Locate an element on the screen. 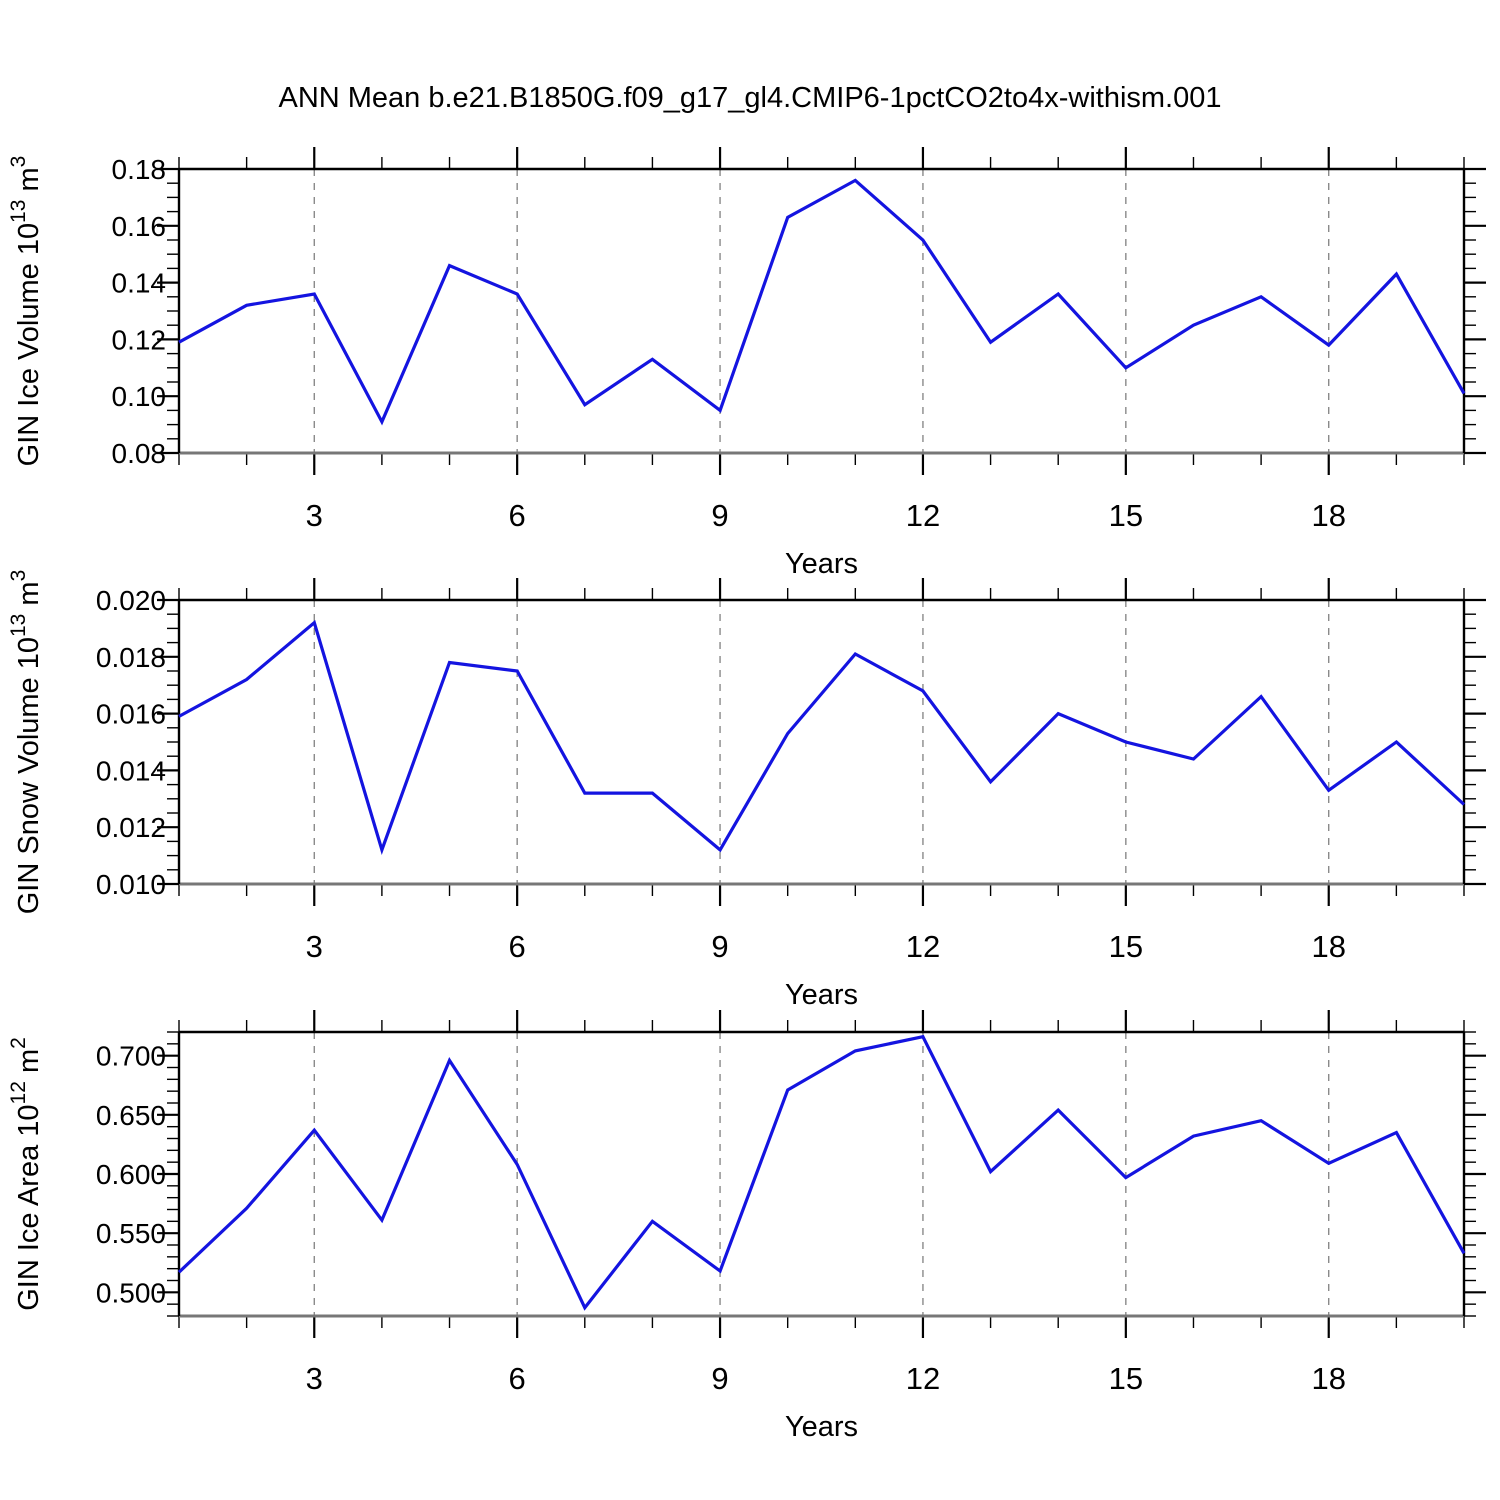 This screenshot has height=1500, width=1500. y-tick-label: 0.020 is located at coordinates (131, 600).